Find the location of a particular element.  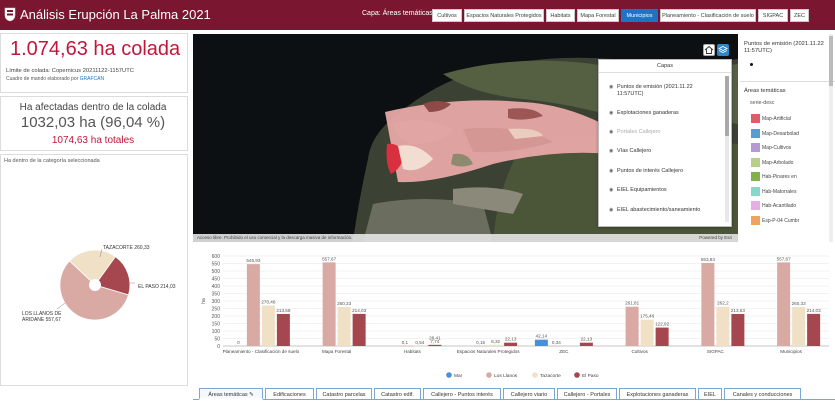

pencil-icon: ✎ is located at coordinates (251, 395).